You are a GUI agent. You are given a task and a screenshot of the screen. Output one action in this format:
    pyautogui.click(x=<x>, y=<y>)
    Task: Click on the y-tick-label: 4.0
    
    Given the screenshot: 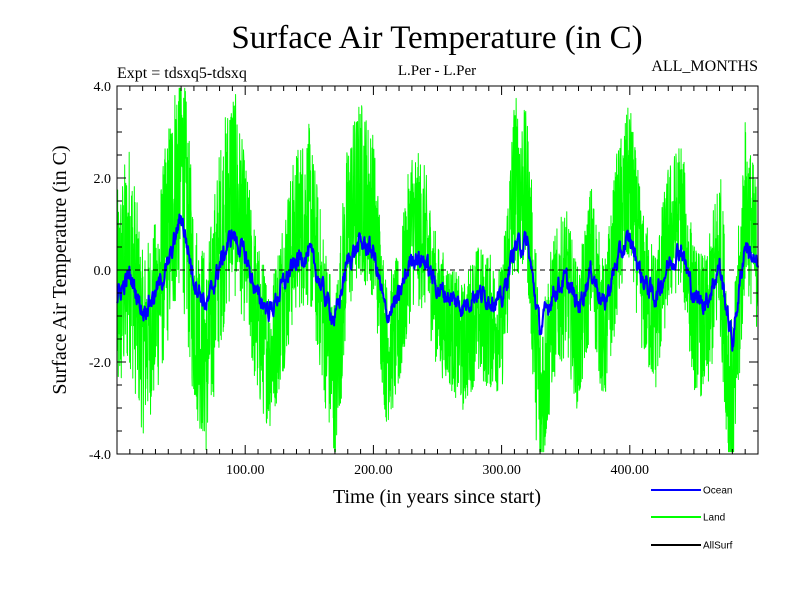 What is the action you would take?
    pyautogui.click(x=103, y=87)
    